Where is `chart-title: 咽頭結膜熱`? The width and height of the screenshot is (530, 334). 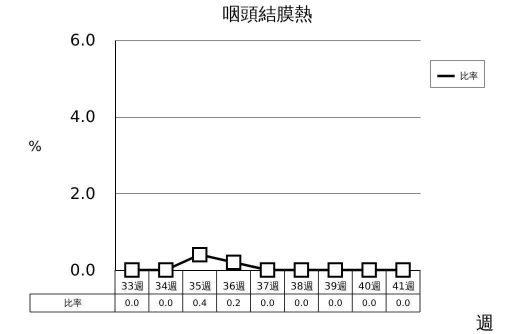 chart-title: 咽頭結膜熱 is located at coordinates (267, 14).